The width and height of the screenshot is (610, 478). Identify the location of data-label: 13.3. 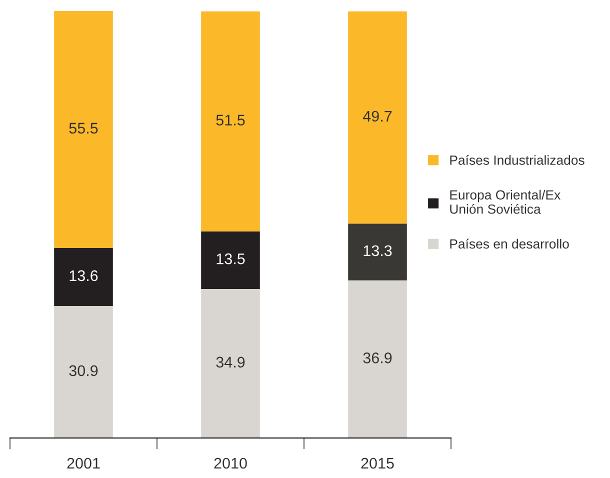
(378, 250).